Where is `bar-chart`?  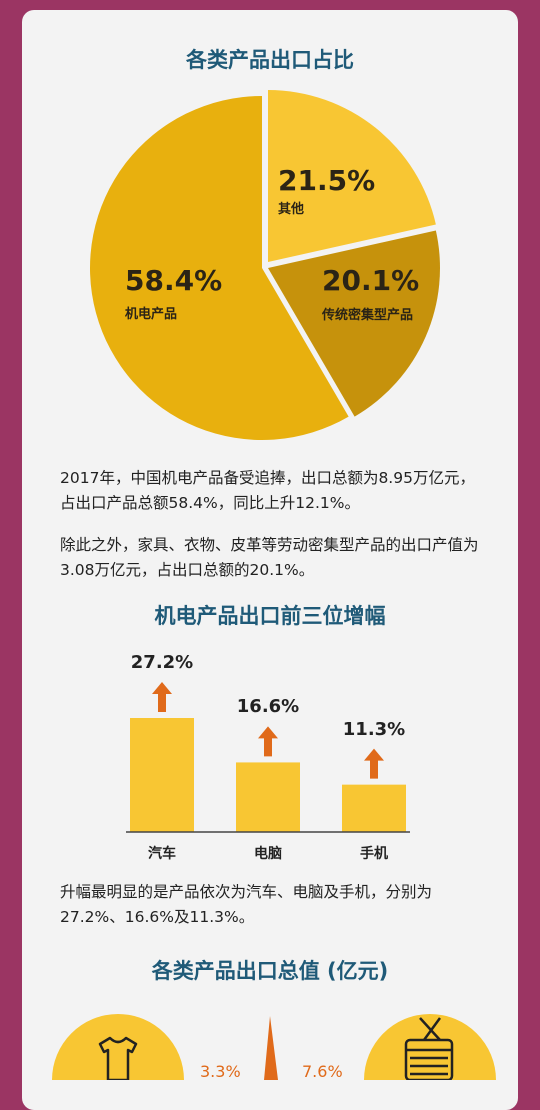 bar-chart is located at coordinates (268, 757).